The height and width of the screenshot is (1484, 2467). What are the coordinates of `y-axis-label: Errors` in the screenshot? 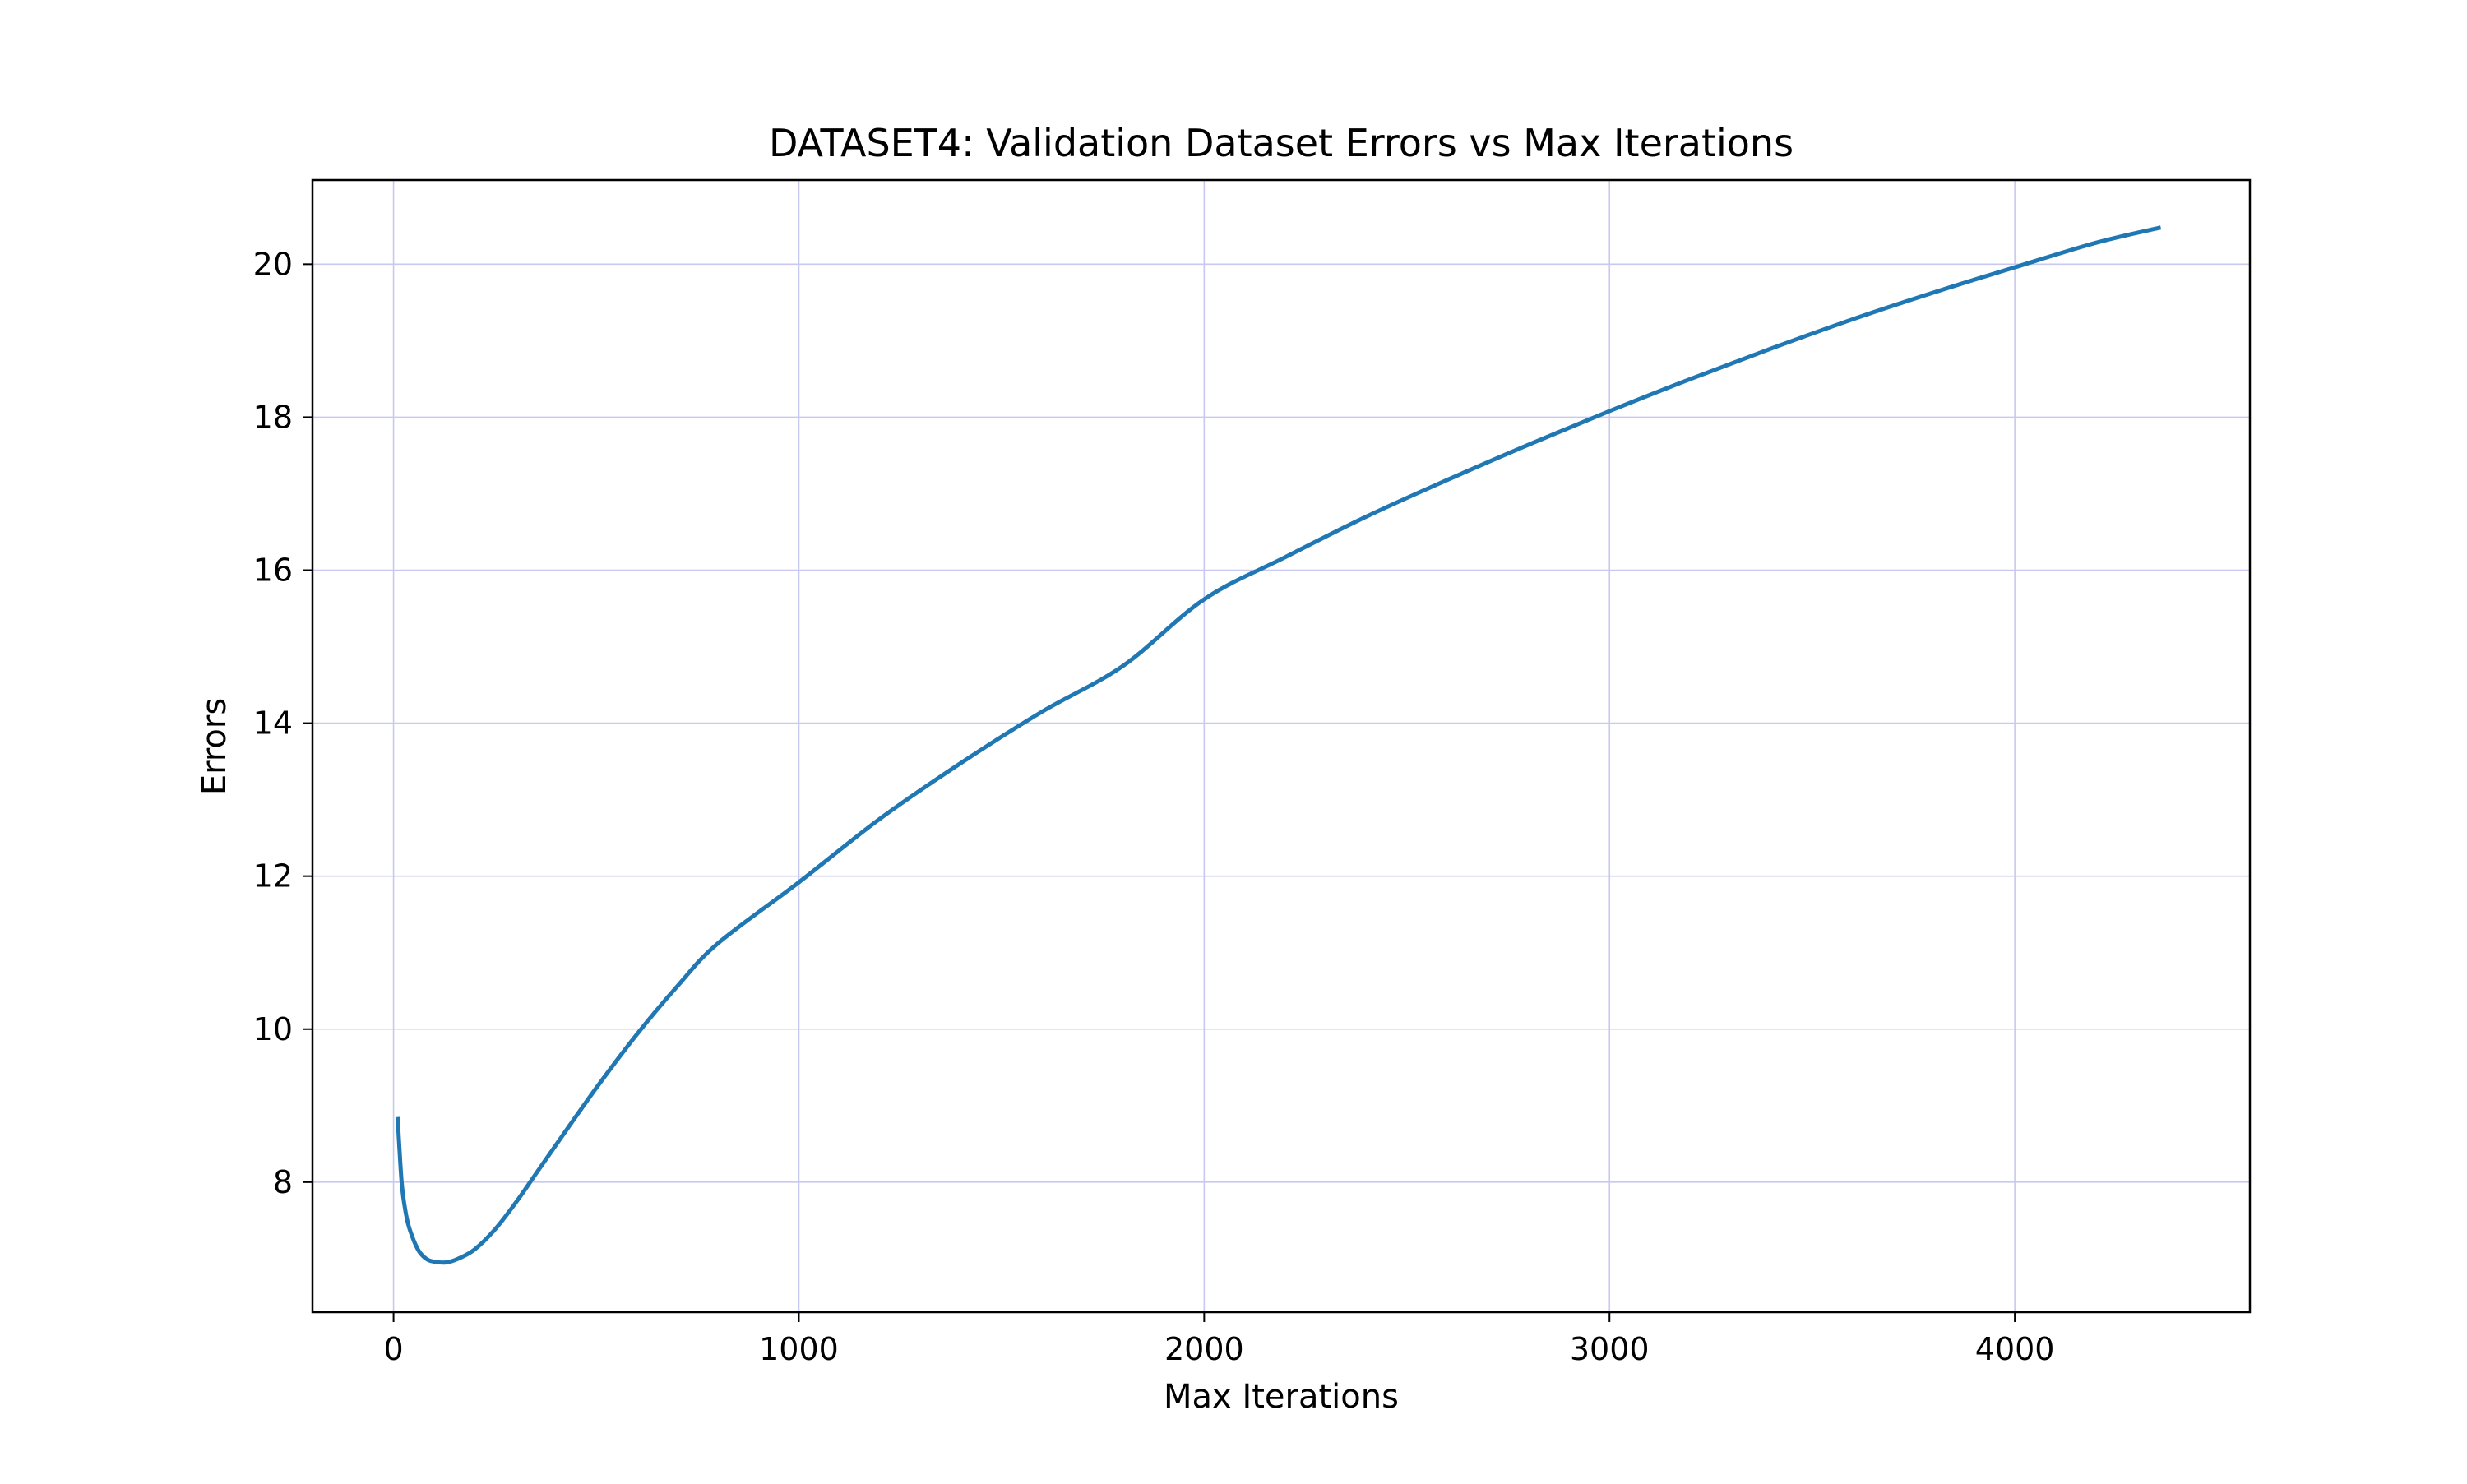 It's located at (215, 747).